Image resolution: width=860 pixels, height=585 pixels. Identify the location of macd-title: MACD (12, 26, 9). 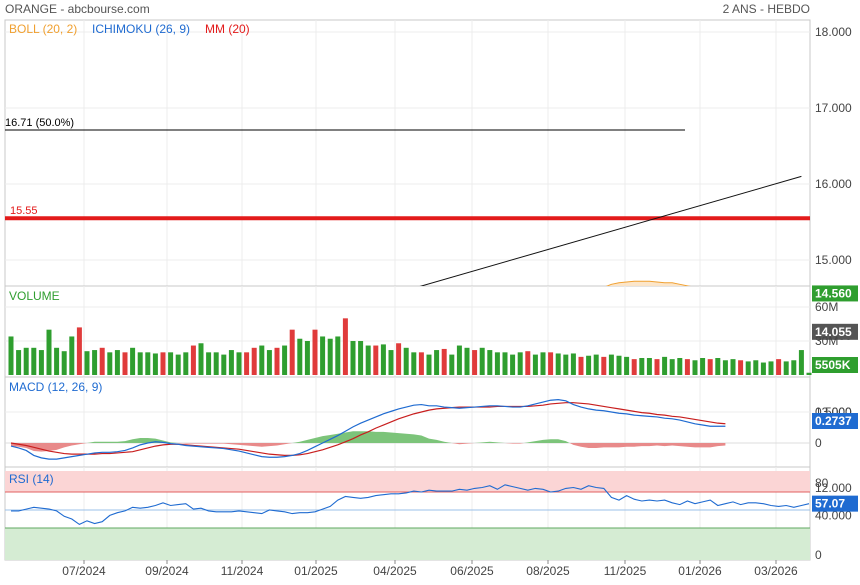
(55, 387).